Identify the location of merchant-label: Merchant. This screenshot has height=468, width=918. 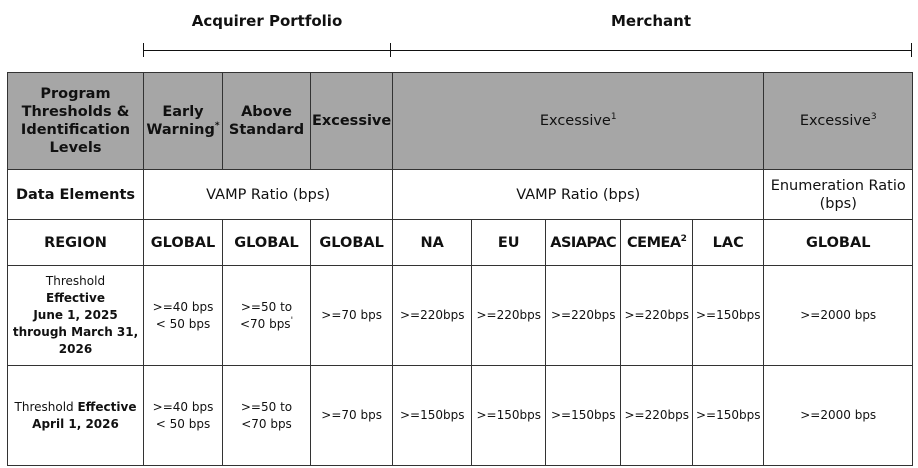
(651, 21).